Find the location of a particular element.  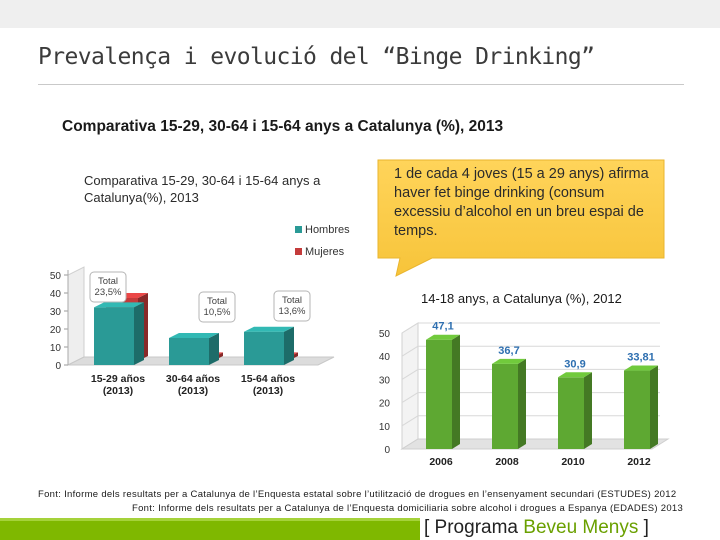

left-chart-side-wall is located at coordinates (76, 316).